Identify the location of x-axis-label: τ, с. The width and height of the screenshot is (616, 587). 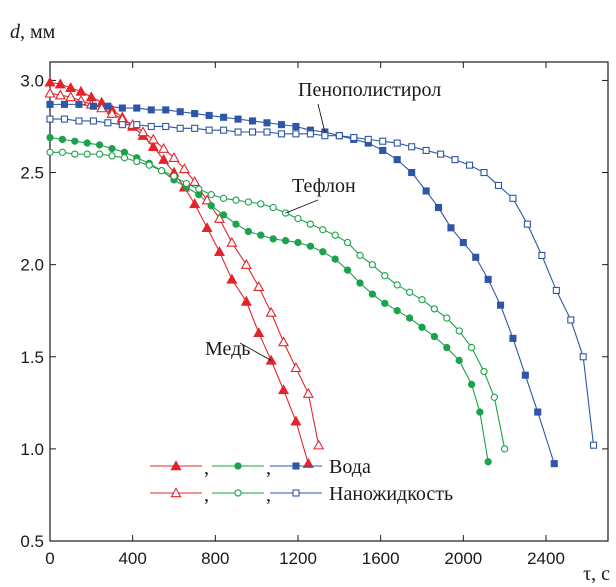
(596, 574).